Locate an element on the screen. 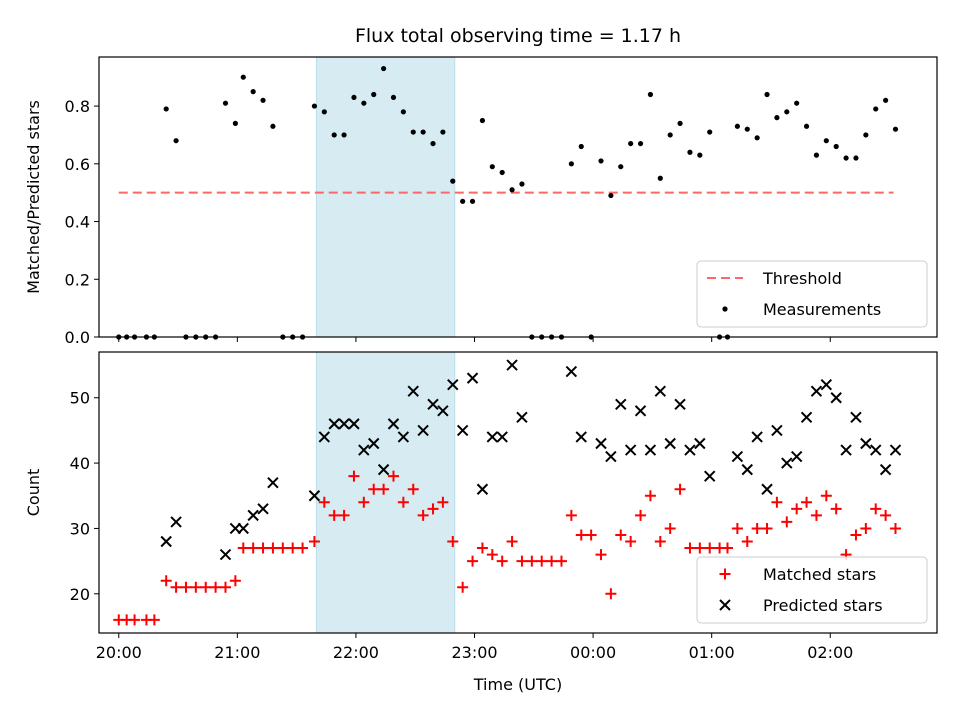  legend-label: Measurements is located at coordinates (822, 309).